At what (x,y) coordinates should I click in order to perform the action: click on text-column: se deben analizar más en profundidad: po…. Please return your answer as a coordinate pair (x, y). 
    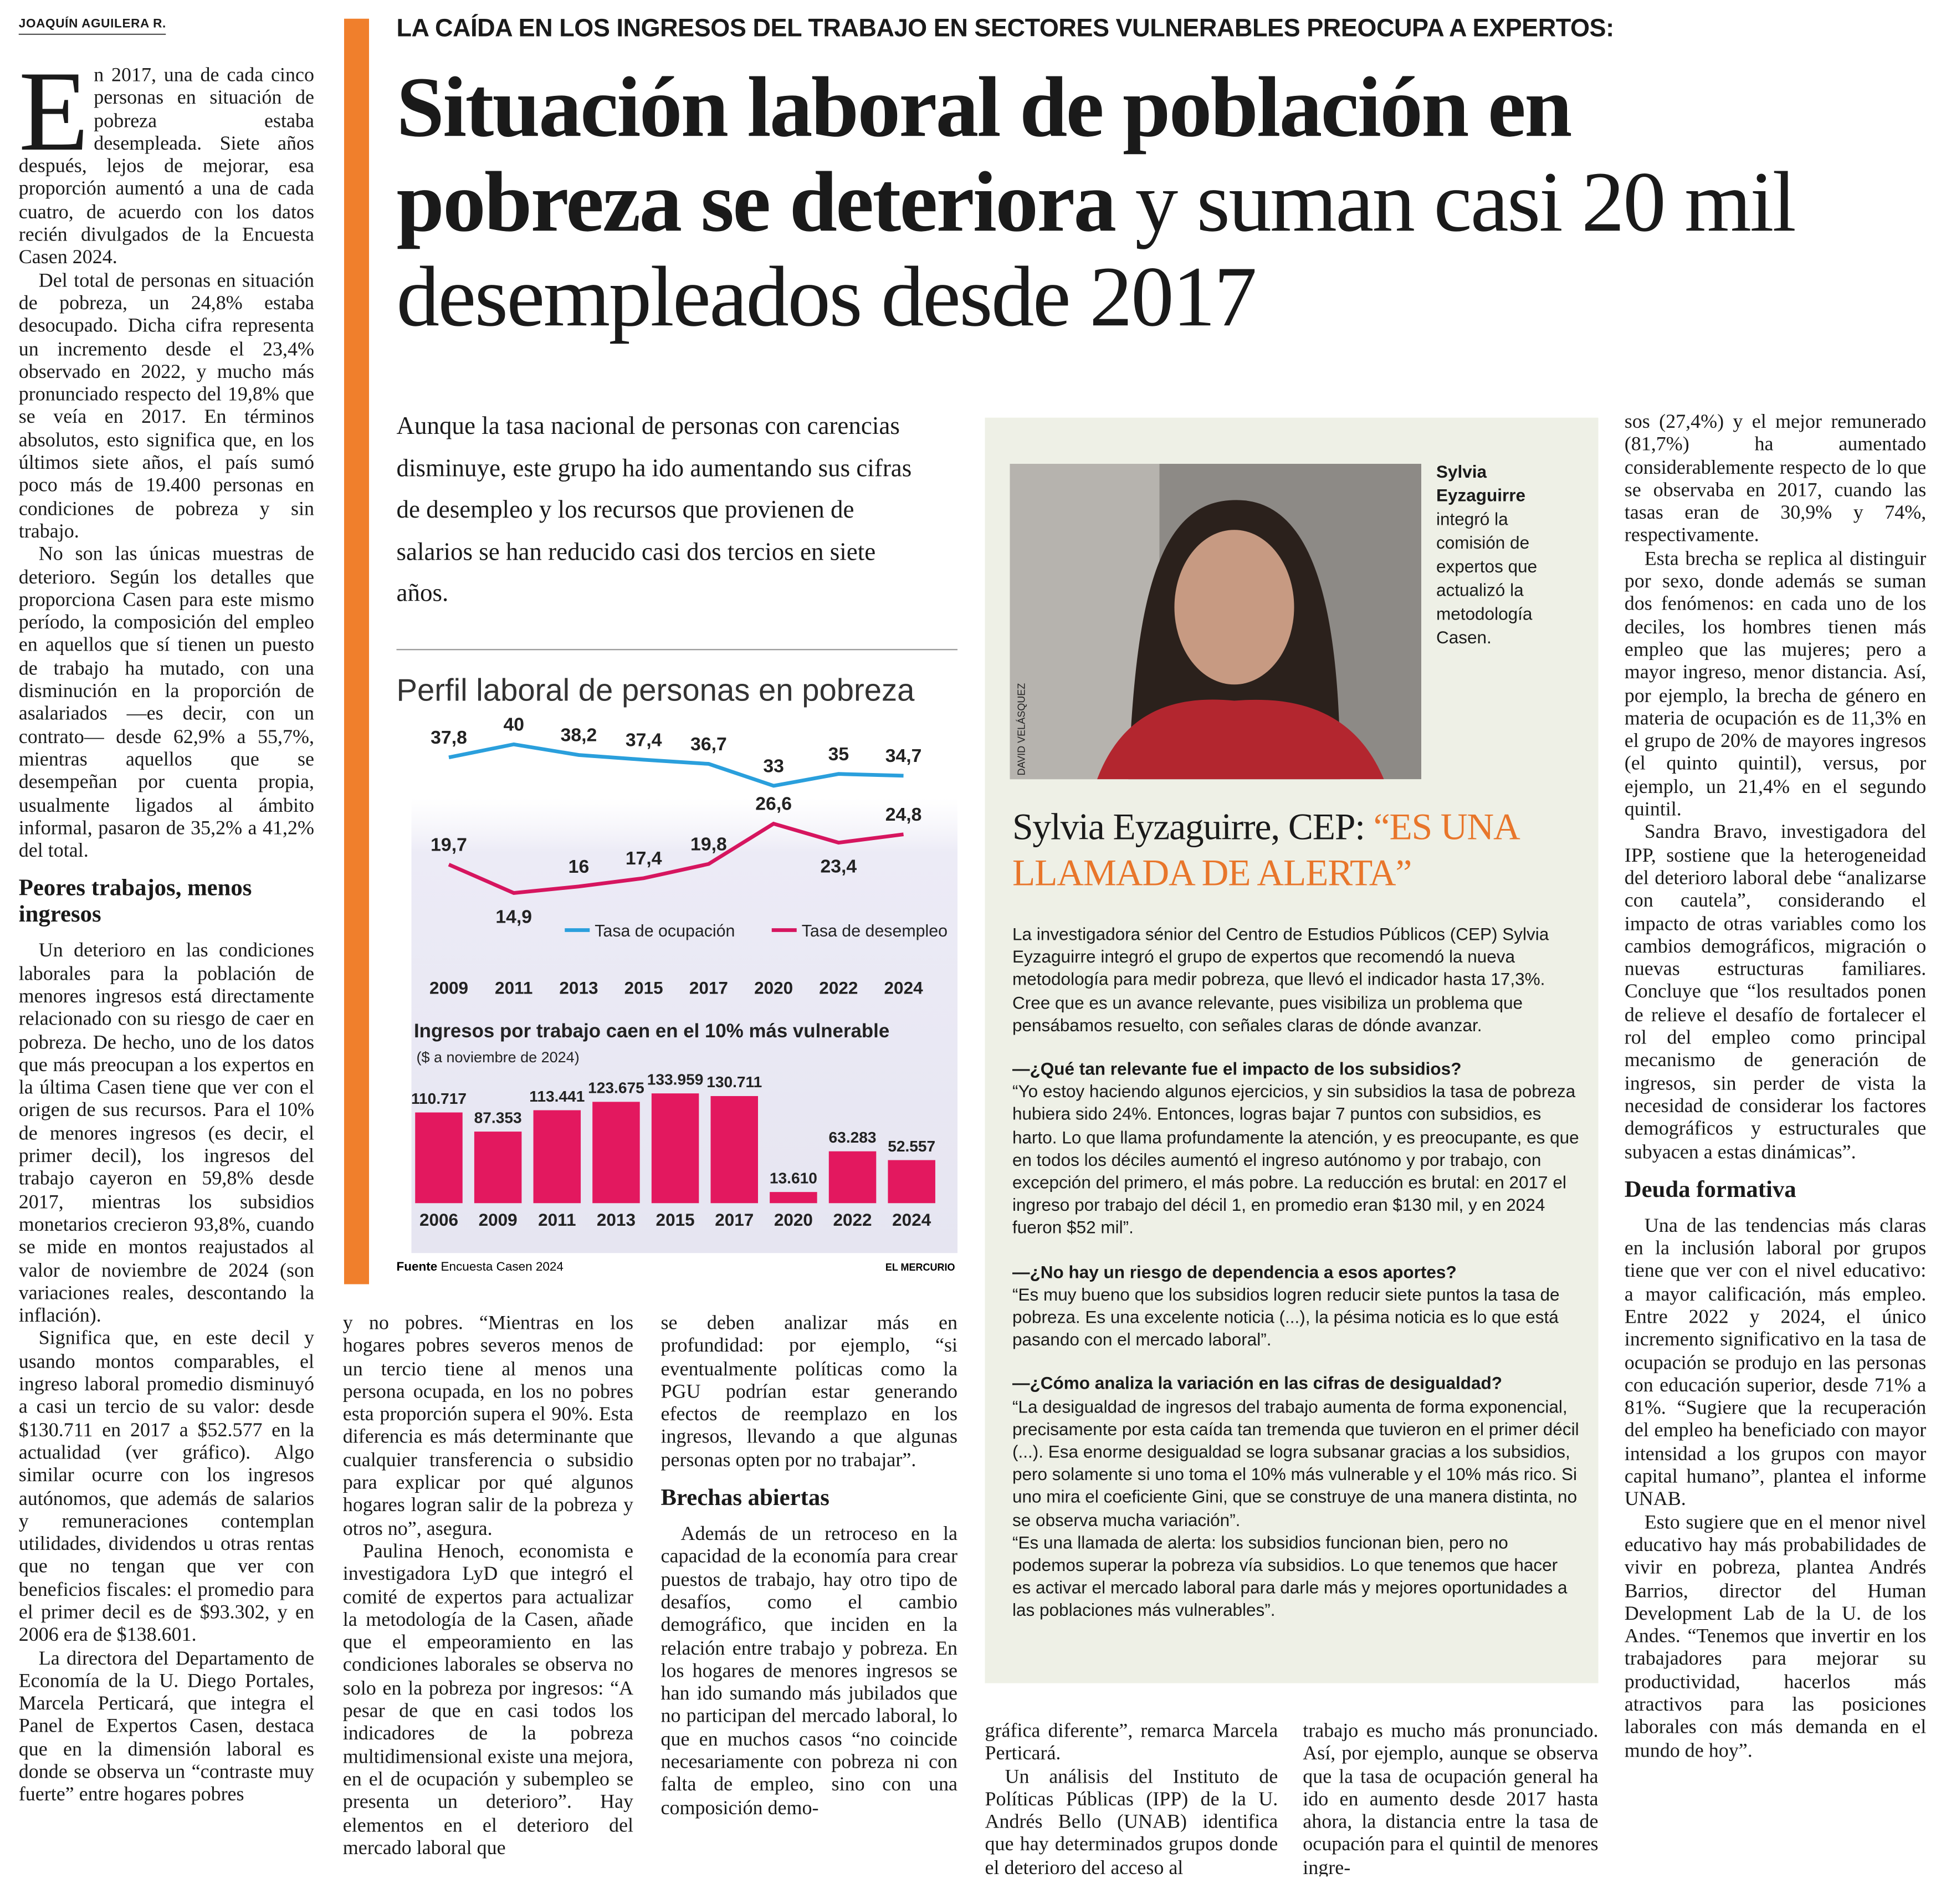
    Looking at the image, I should click on (809, 1596).